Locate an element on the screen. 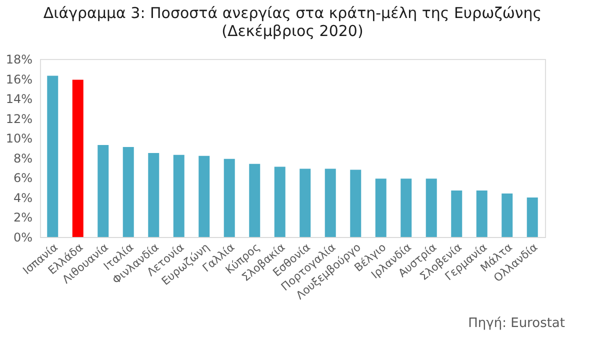  y-tick-label: 16% is located at coordinates (19, 79).